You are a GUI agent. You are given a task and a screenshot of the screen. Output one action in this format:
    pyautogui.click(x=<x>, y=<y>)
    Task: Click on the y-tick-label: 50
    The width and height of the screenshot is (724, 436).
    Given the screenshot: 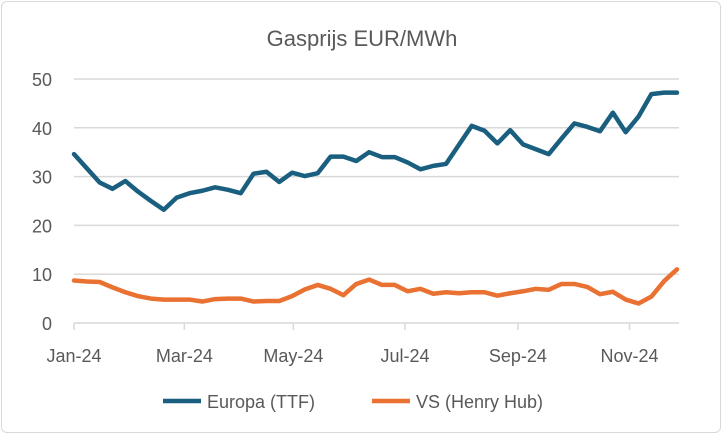 What is the action you would take?
    pyautogui.click(x=42, y=80)
    